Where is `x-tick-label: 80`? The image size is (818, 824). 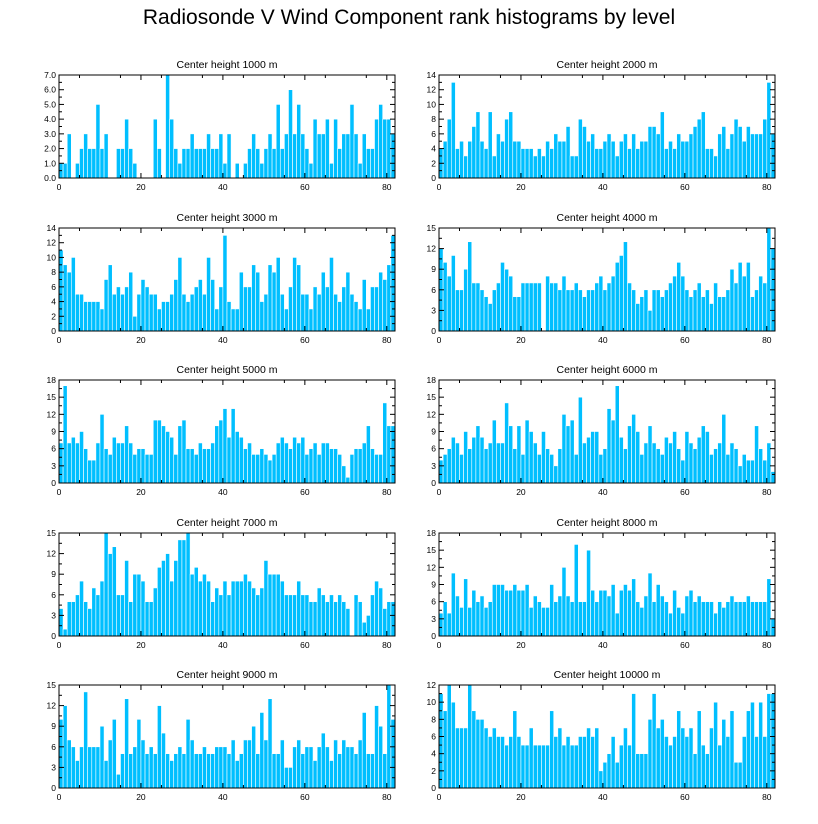
x-tick-label: 80 is located at coordinates (387, 187).